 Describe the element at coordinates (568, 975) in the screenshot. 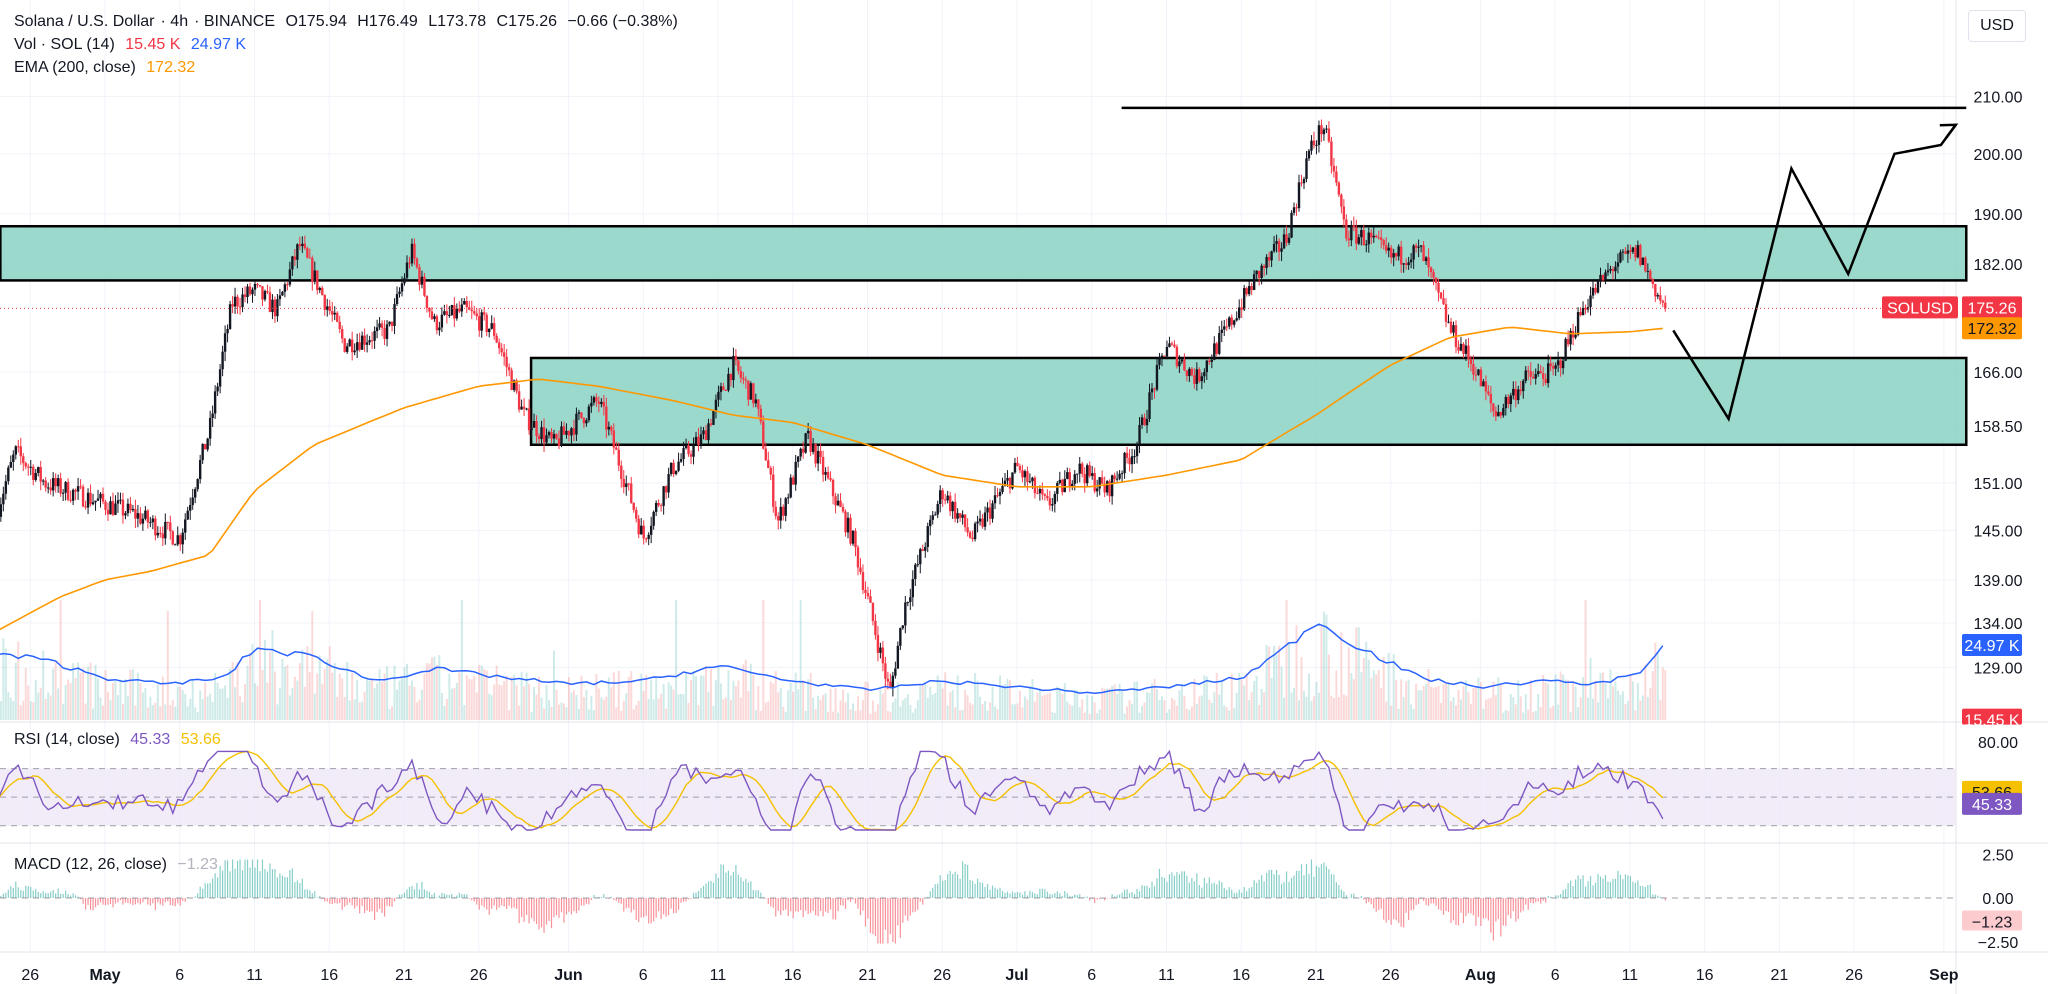

I see `time-tick-label: Jun` at that location.